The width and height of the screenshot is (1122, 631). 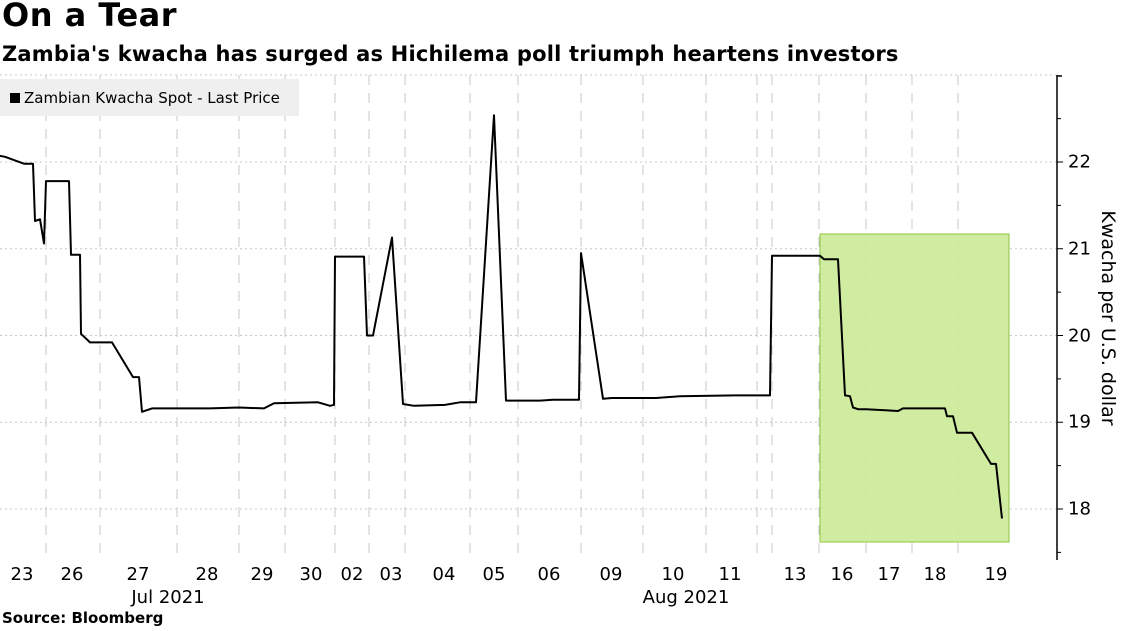 I want to click on x-tick-label: 11, so click(x=730, y=574).